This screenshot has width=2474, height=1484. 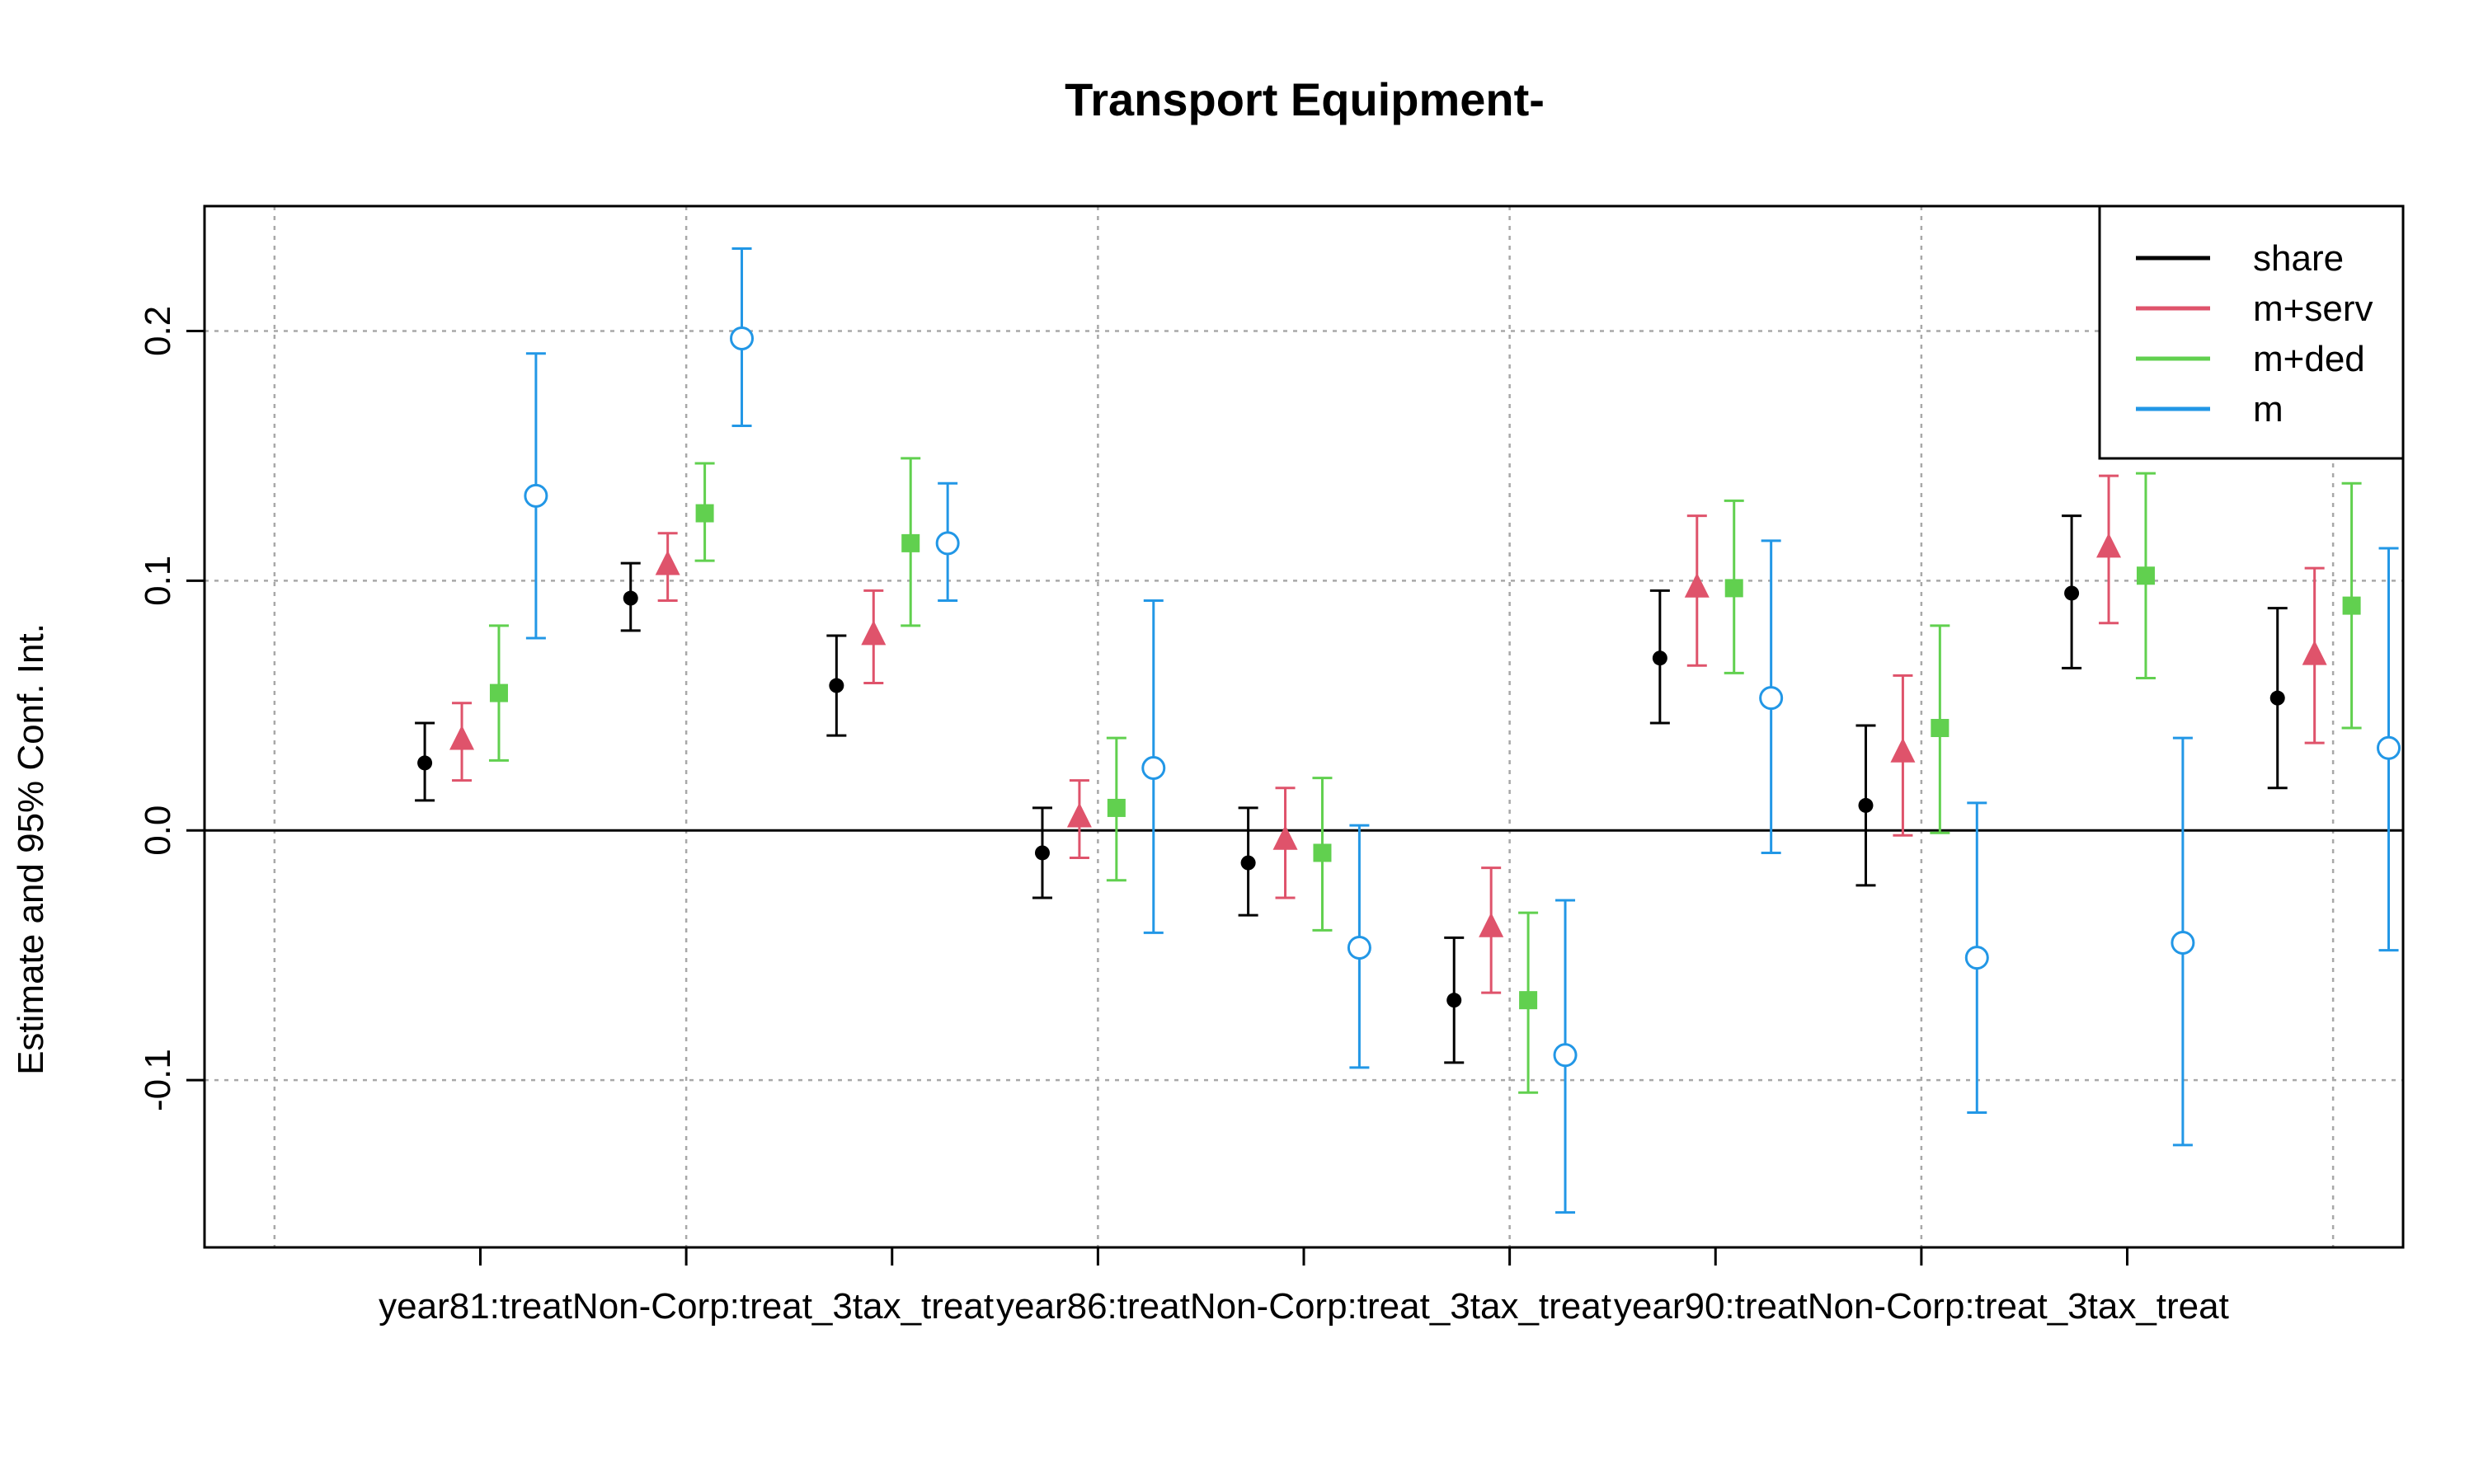 What do you see at coordinates (31, 849) in the screenshot?
I see `y-axis-label: Estimate and 95% Conf. Int.` at bounding box center [31, 849].